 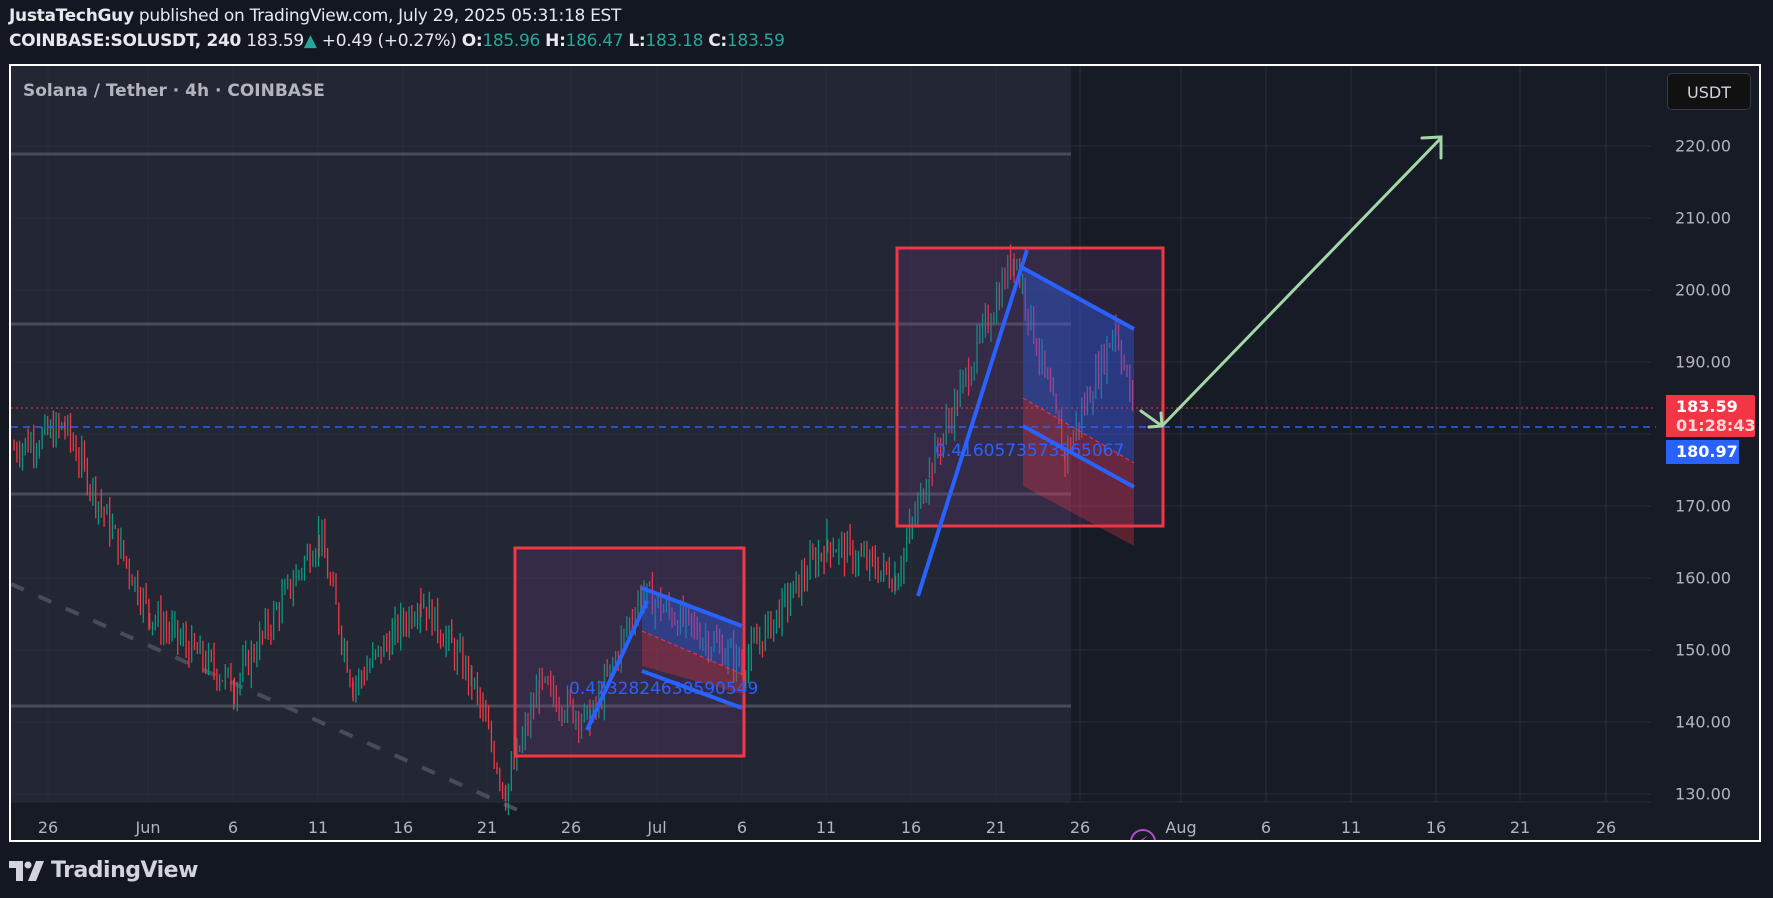 What do you see at coordinates (271, 700) in the screenshot?
I see `dashed-trendline` at bounding box center [271, 700].